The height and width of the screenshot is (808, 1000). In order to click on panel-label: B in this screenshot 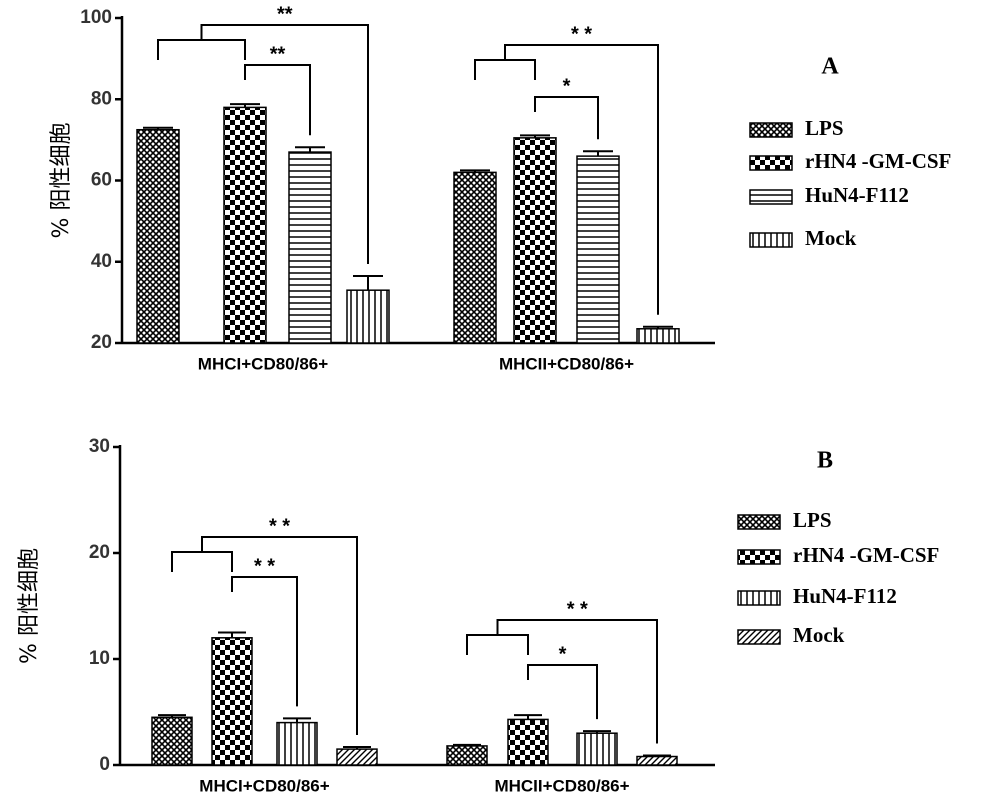, I will do `click(825, 461)`.